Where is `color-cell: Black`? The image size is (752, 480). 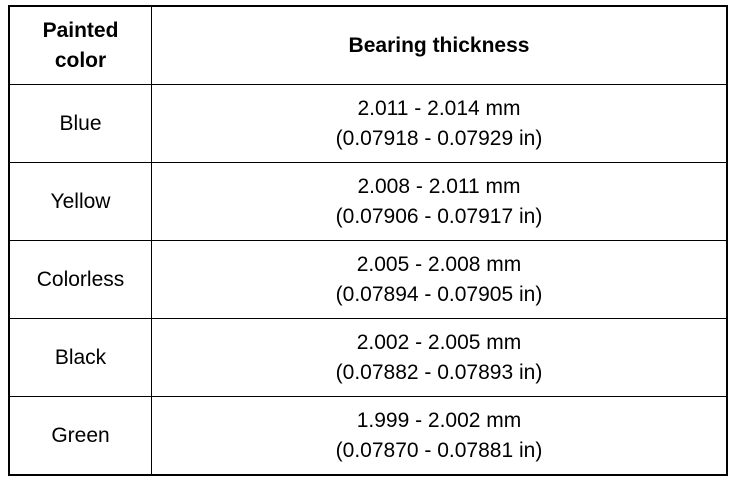 color-cell: Black is located at coordinates (80, 357).